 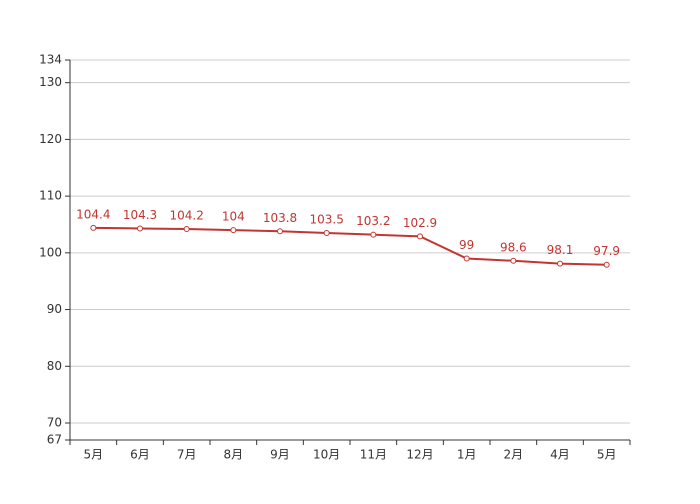 What do you see at coordinates (513, 247) in the screenshot?
I see `data-label: 98.6` at bounding box center [513, 247].